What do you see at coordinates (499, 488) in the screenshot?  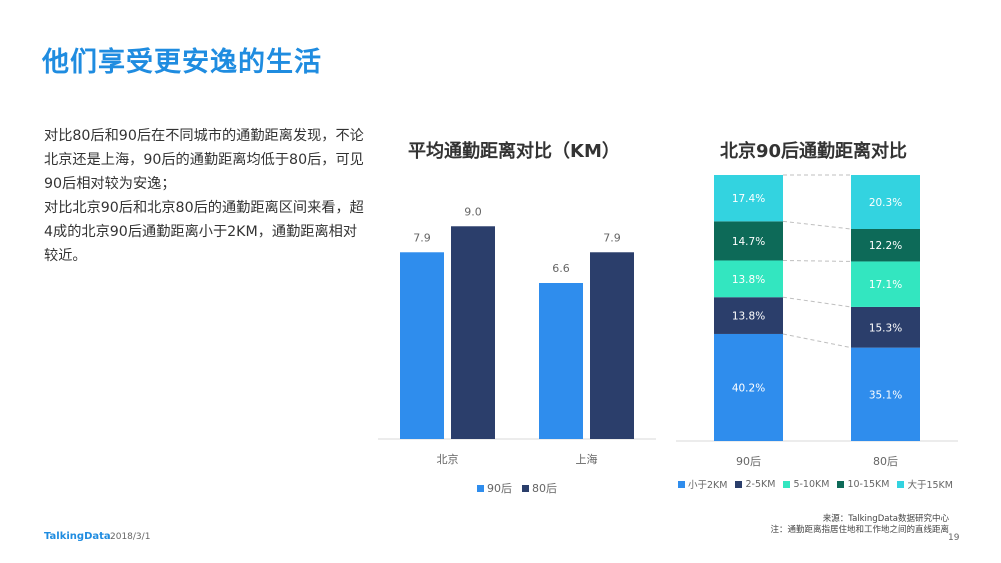 I see `chart1-legend-label-90: 90后` at bounding box center [499, 488].